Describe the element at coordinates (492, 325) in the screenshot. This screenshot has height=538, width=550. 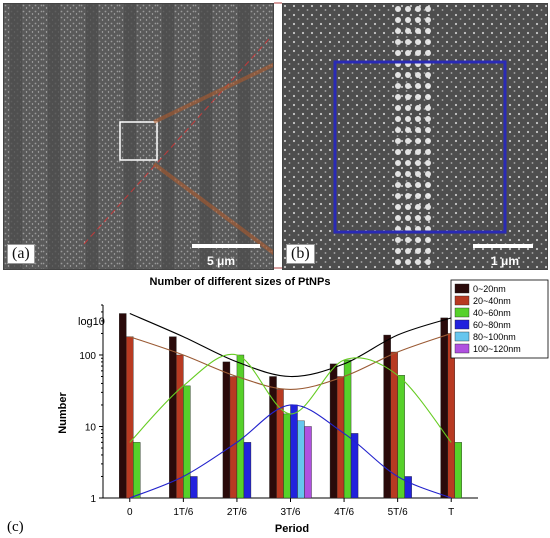
I see `legend-label: 60~80nm` at that location.